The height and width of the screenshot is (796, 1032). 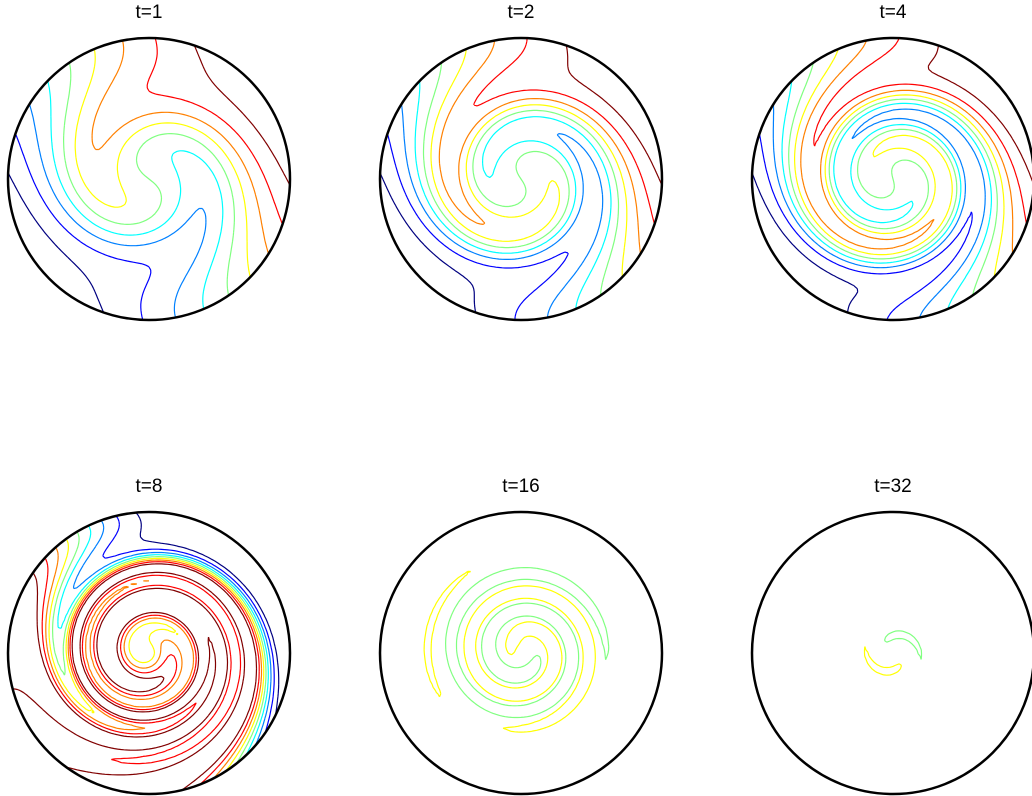 I want to click on panel-t-4: t=4, so click(x=891, y=162).